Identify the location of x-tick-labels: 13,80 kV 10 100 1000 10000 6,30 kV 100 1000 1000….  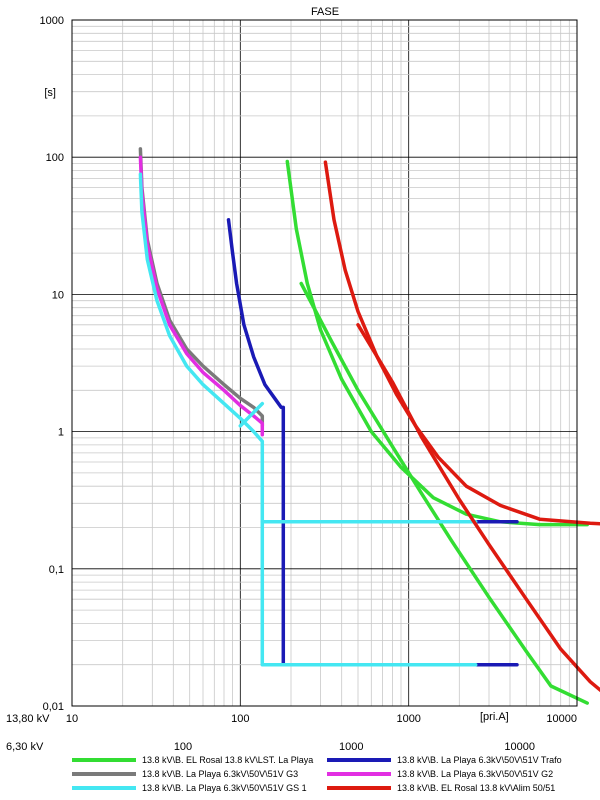
(291, 733).